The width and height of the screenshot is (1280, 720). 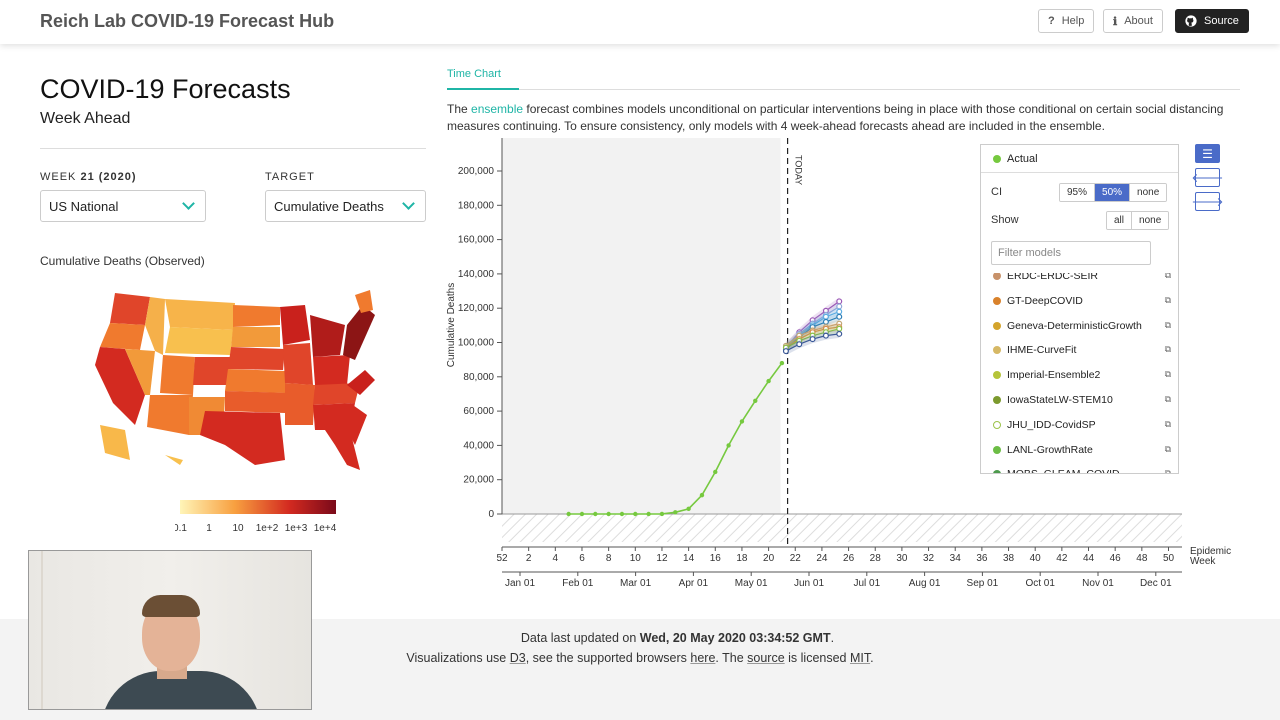 What do you see at coordinates (817, 658) in the screenshot?
I see `footer-text: is licensed` at bounding box center [817, 658].